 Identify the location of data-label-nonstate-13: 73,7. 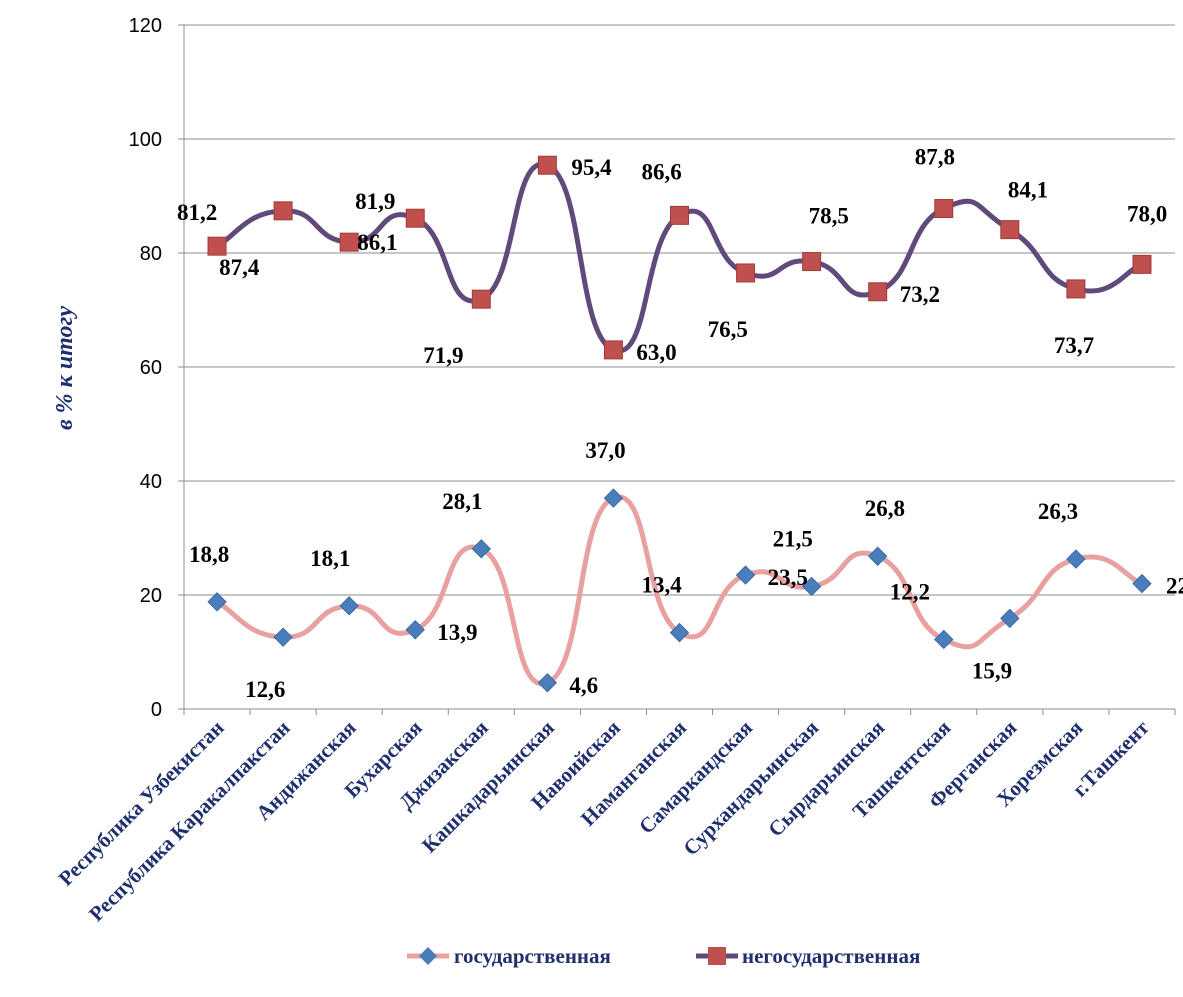
(1074, 345).